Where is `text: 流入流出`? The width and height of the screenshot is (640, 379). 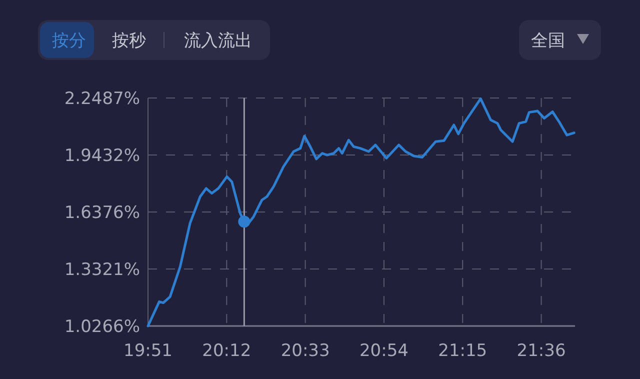
text: 流入流出 is located at coordinates (218, 41).